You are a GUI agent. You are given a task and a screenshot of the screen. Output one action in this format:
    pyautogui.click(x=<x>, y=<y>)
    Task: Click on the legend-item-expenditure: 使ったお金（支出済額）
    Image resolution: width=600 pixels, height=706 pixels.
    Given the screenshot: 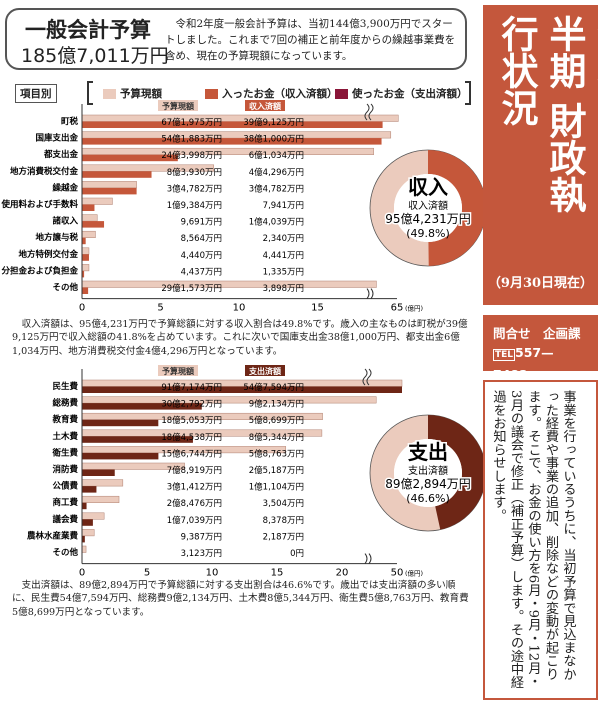 What is the action you would take?
    pyautogui.click(x=401, y=93)
    